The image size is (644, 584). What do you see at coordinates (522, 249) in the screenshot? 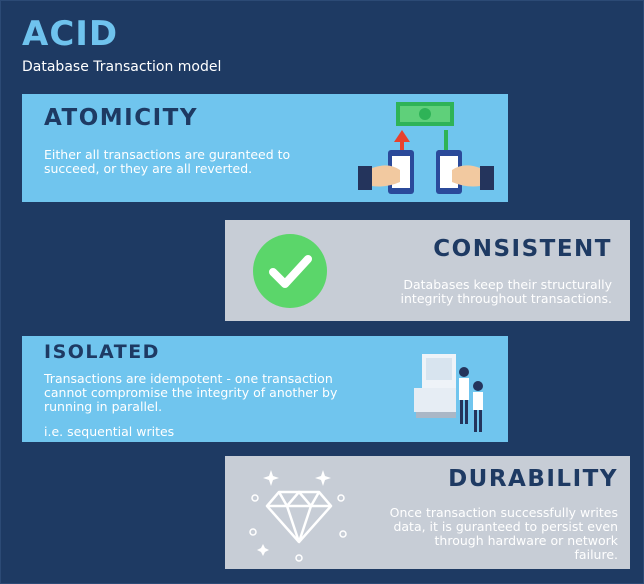
I see `consistent-heading: CONSISTENT` at bounding box center [522, 249].